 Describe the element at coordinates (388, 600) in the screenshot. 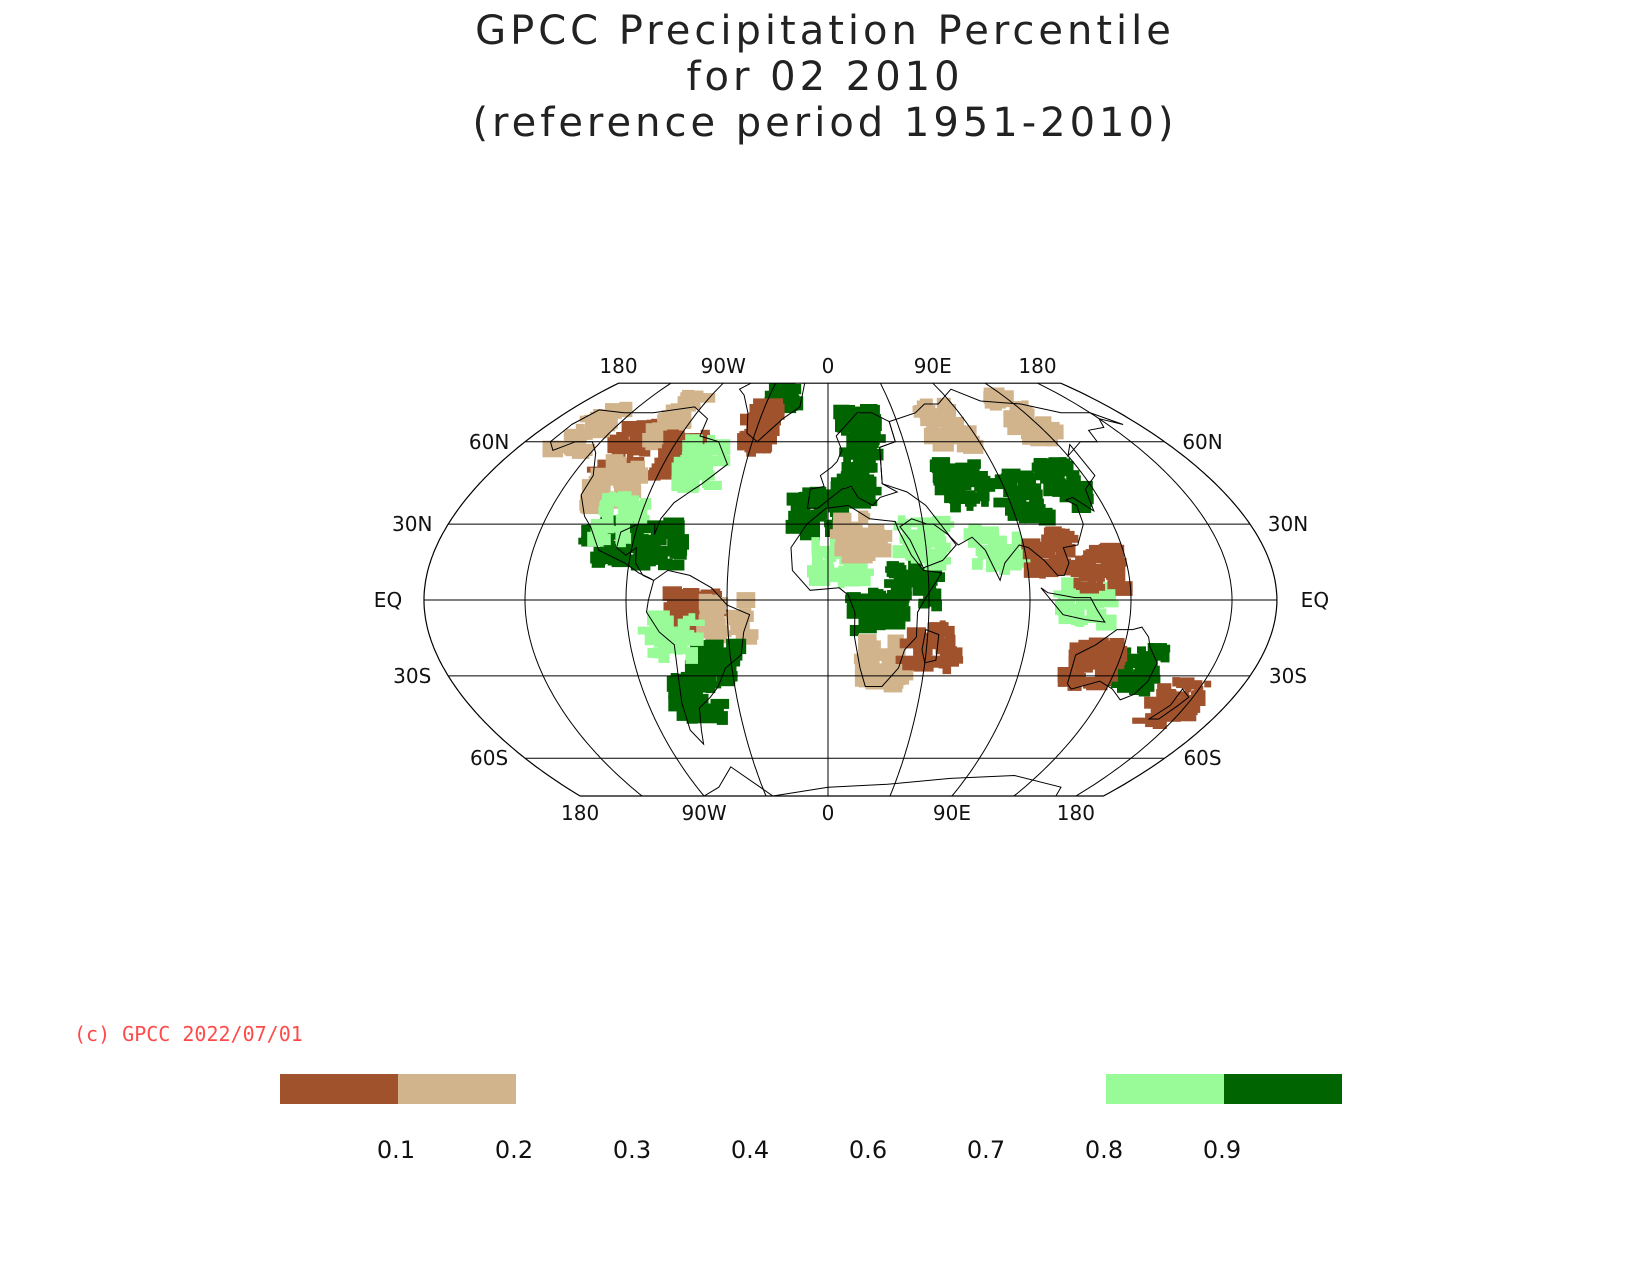

I see `lat-label-left: EQ` at that location.